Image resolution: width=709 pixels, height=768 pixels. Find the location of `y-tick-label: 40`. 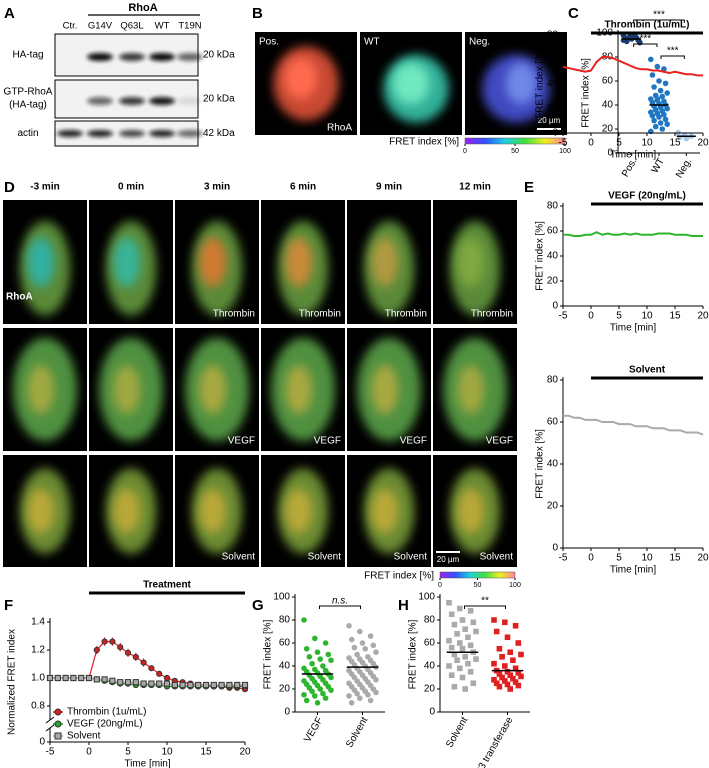

y-tick-label: 40 is located at coordinates (553, 464).